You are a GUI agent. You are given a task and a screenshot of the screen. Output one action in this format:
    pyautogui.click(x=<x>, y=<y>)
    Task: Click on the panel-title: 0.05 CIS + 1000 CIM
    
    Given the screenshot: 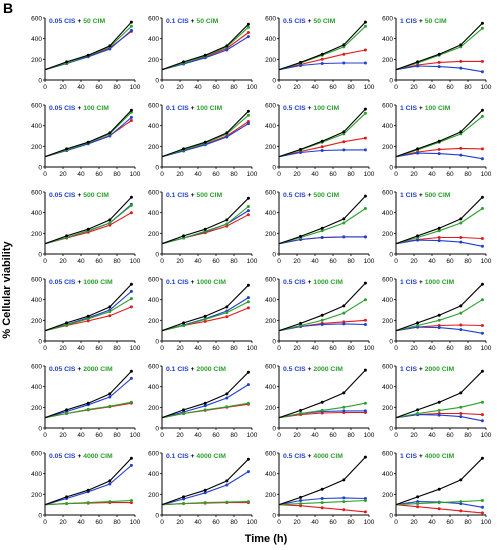 What is the action you would take?
    pyautogui.click(x=81, y=282)
    